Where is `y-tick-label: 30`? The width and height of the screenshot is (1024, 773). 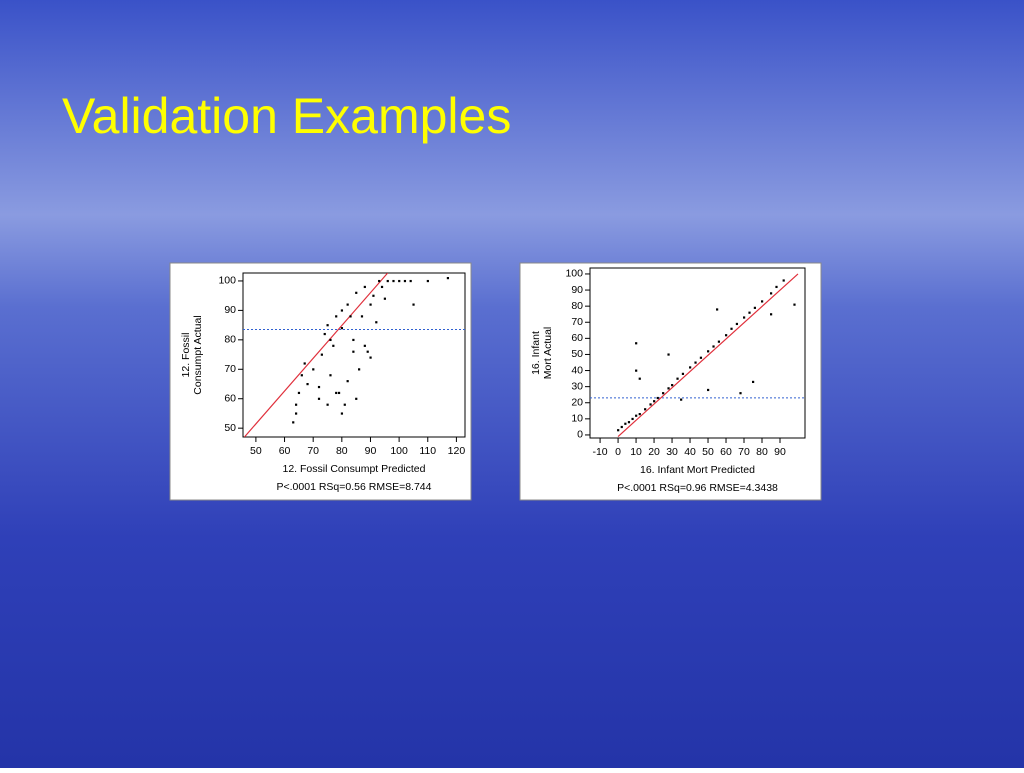
y-tick-label: 30 is located at coordinates (577, 386).